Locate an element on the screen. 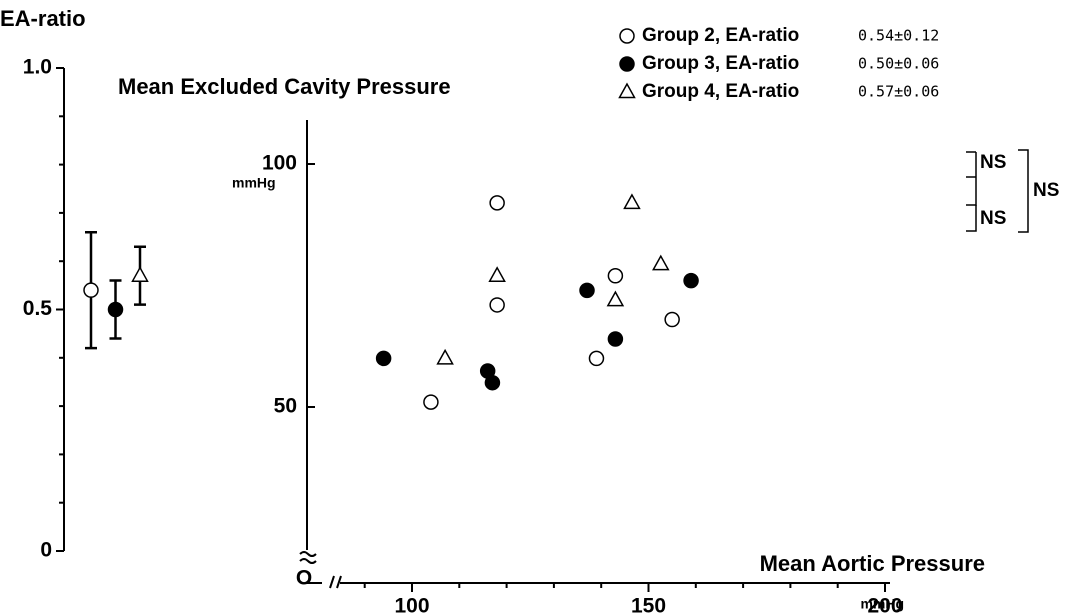 The image size is (1072, 615). x-tick-label: 200 is located at coordinates (884, 605).